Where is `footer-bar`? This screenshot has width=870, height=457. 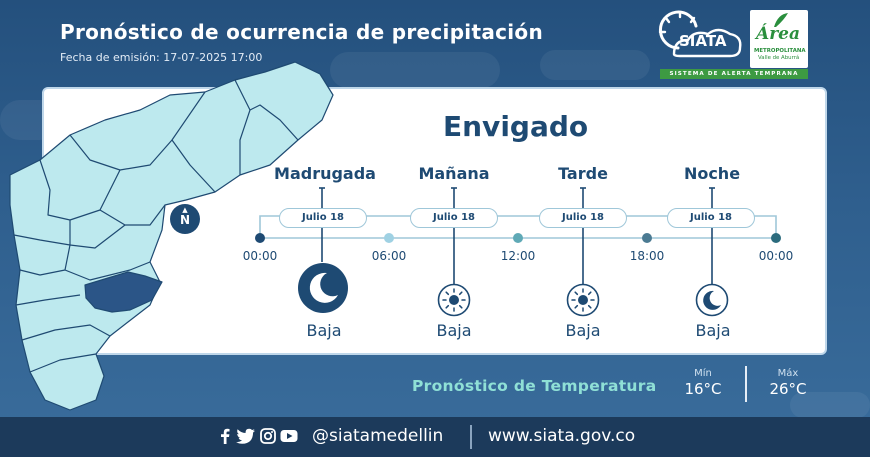
footer-bar is located at coordinates (435, 437).